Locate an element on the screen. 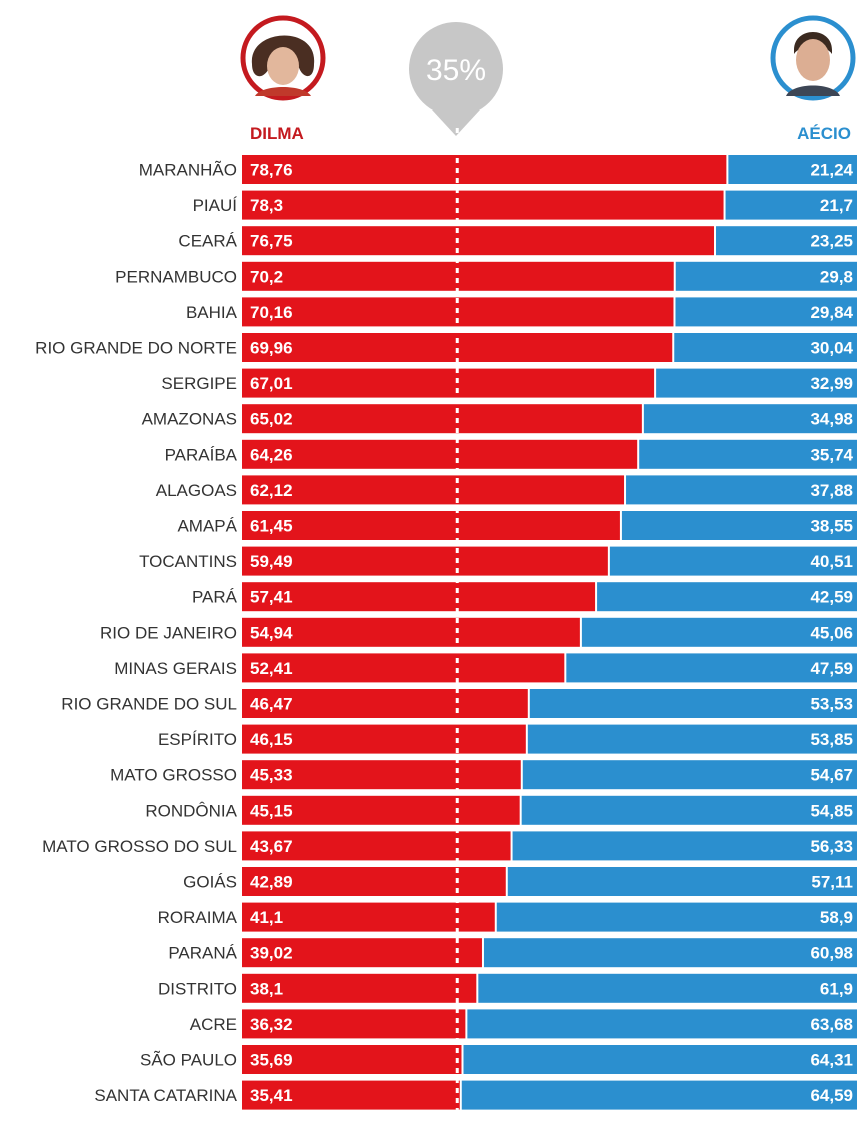  value-label-aecio: 60,98 is located at coordinates (831, 953).